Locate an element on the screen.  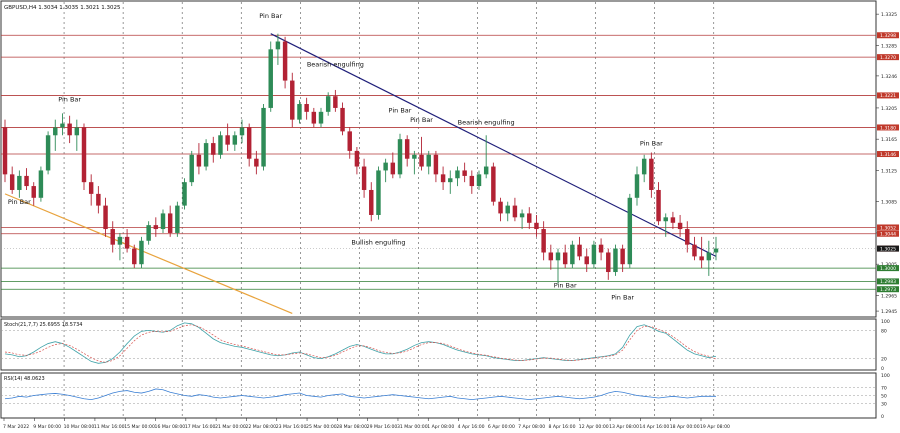
time-tick-label: 14 Apr 16:00 is located at coordinates (654, 427).